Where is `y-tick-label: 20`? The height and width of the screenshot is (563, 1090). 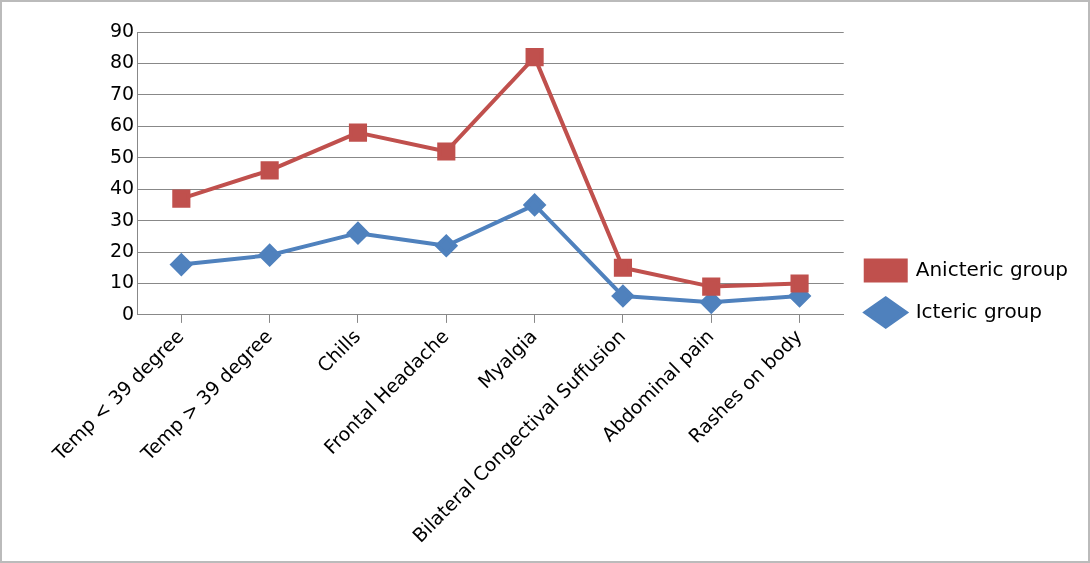 y-tick-label: 20 is located at coordinates (122, 249).